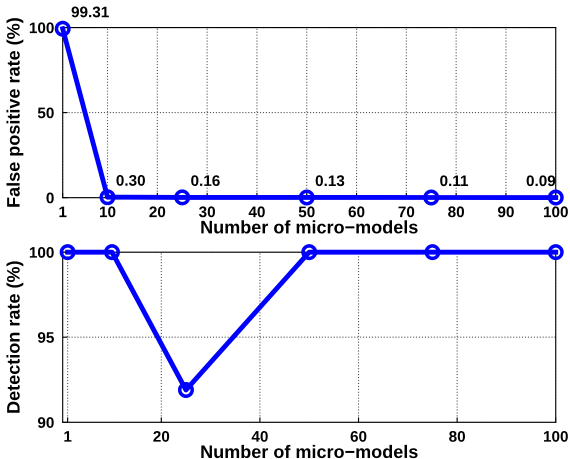 The width and height of the screenshot is (570, 459). Describe the element at coordinates (130, 180) in the screenshot. I see `data-label: 0.30` at that location.